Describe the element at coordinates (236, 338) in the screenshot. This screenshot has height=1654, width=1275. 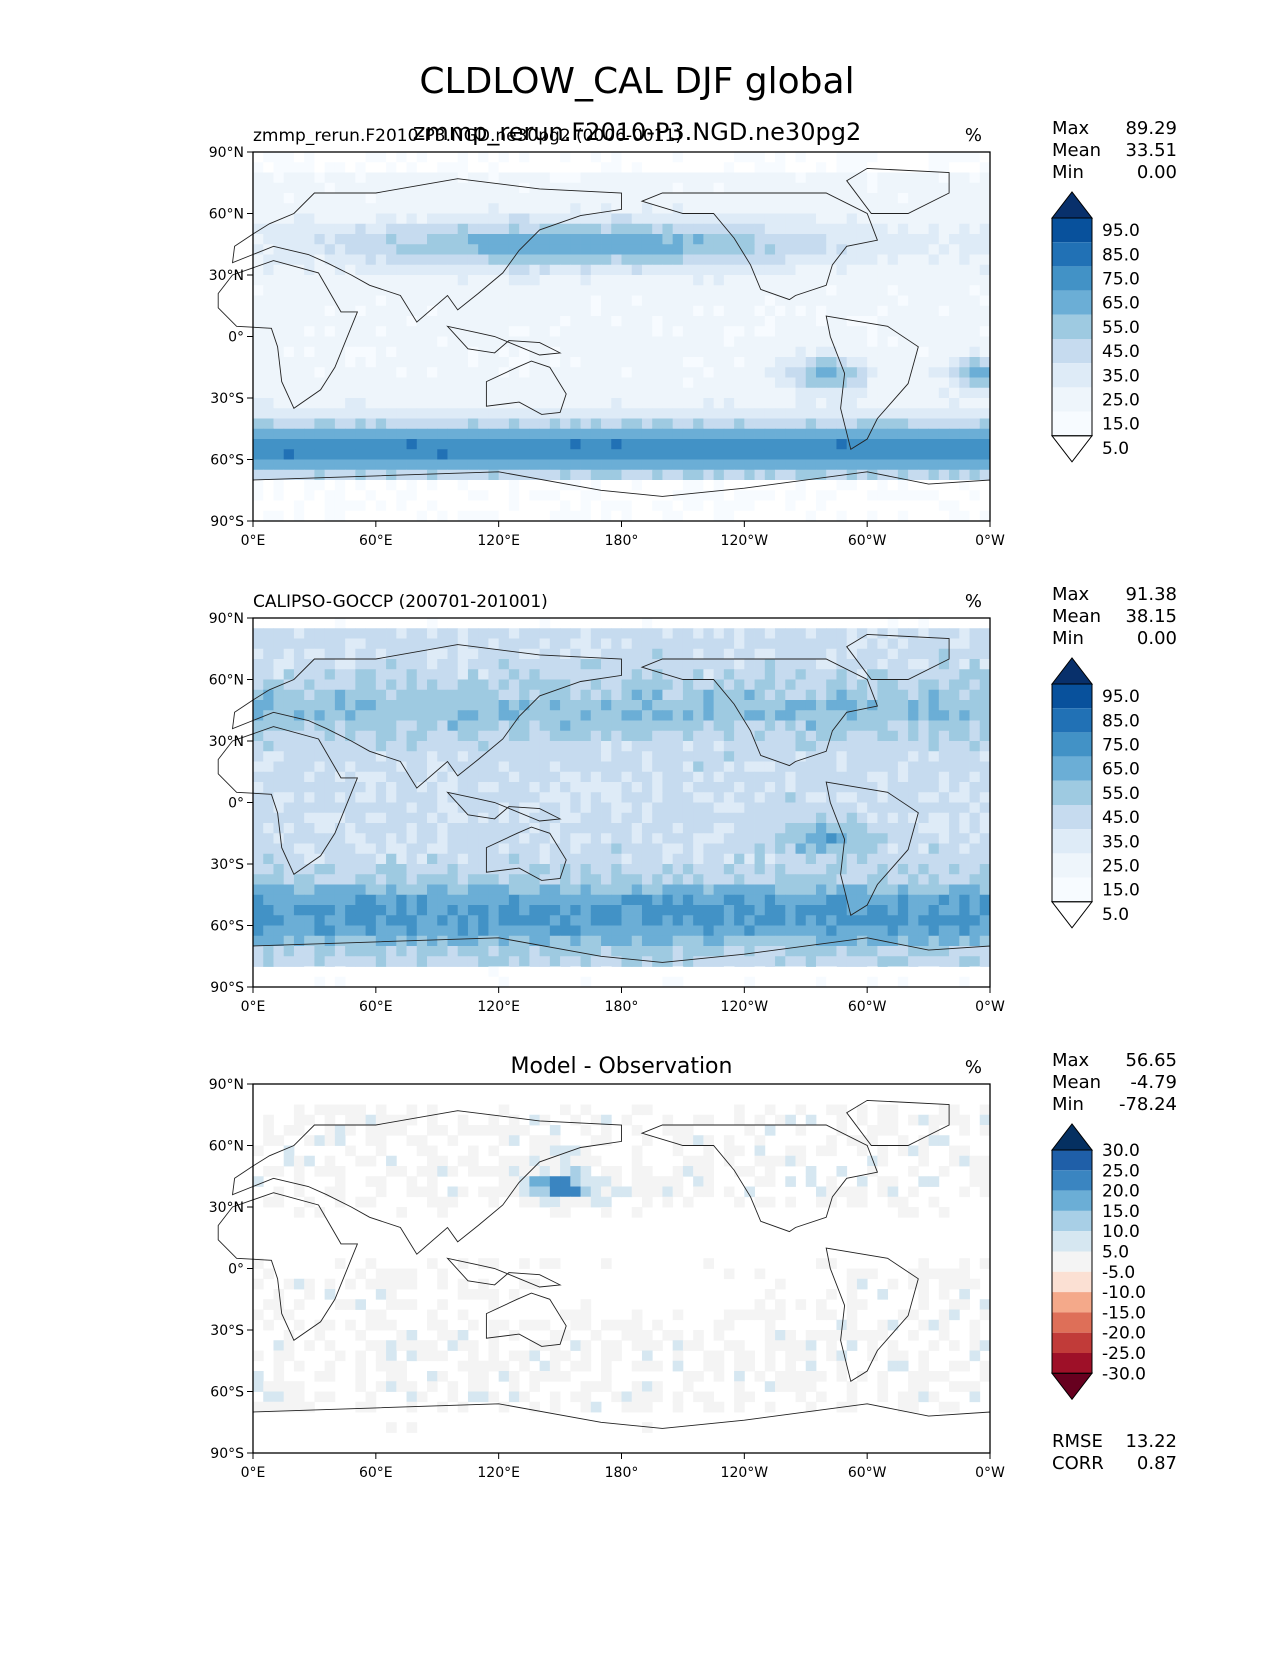
I see `y-tick-label: 0°` at that location.